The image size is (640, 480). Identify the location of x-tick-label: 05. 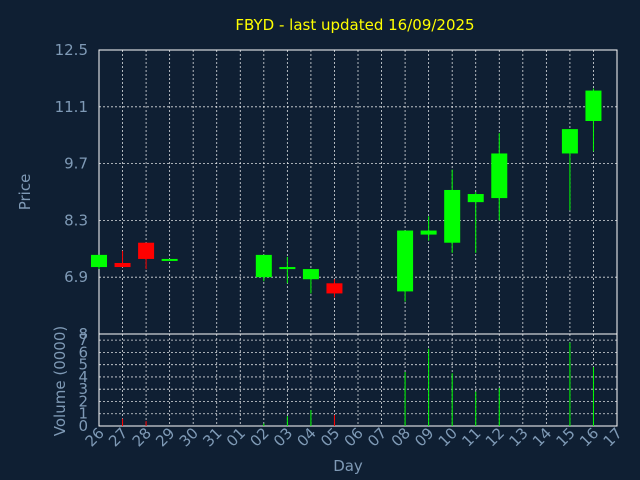
(330, 437).